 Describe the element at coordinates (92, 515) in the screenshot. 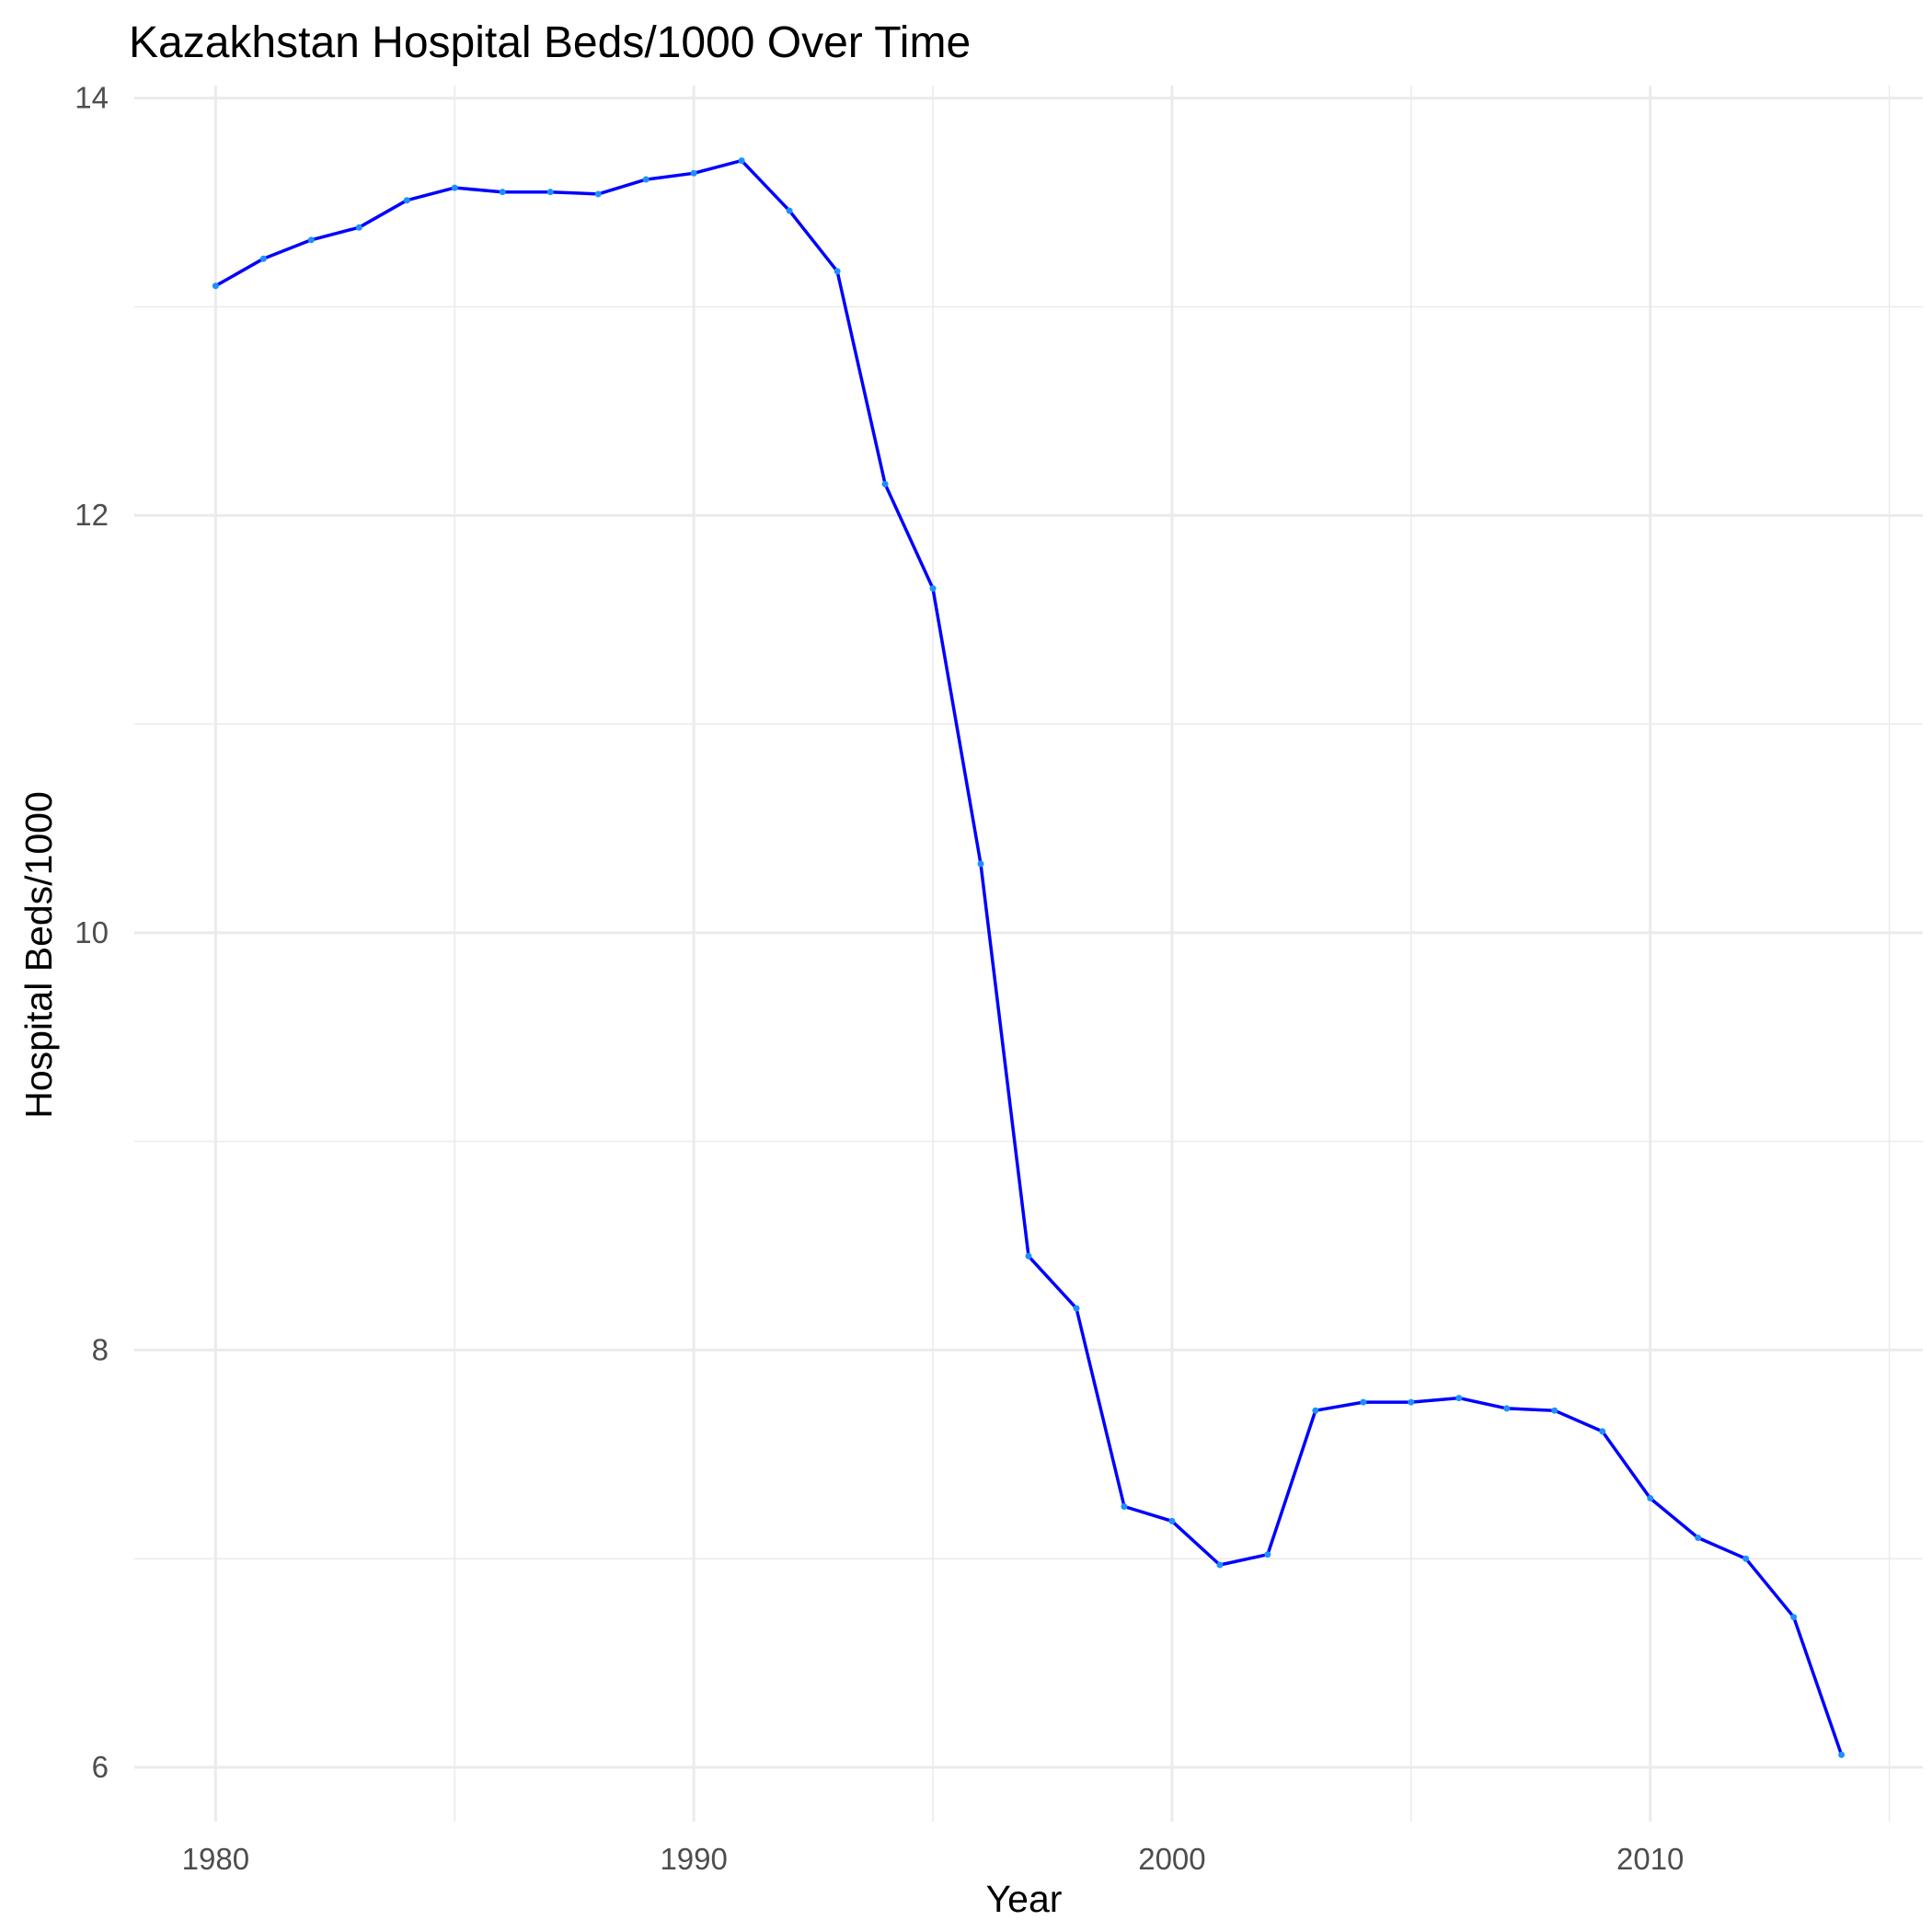

I see `y-tick-label: 12` at that location.